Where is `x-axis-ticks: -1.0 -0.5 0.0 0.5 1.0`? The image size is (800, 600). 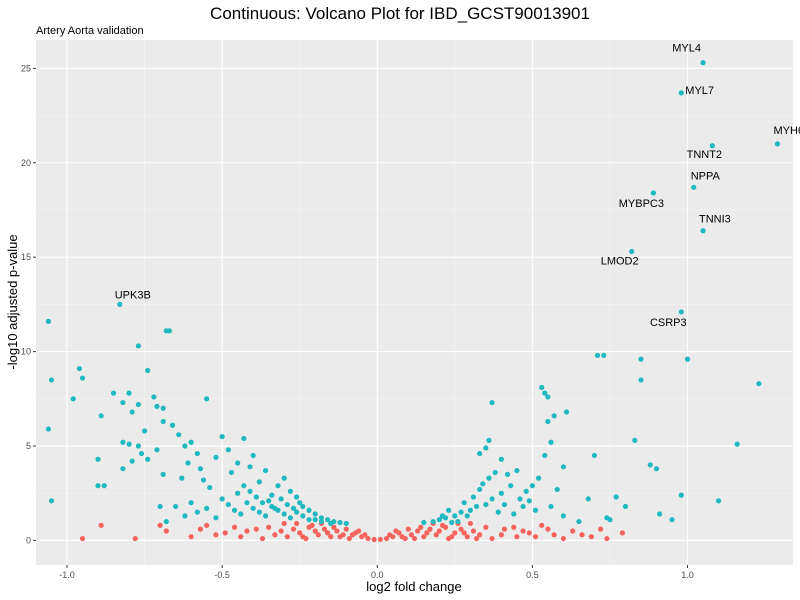
x-axis-ticks: -1.0 -0.5 0.0 0.5 1.0 is located at coordinates (376, 572).